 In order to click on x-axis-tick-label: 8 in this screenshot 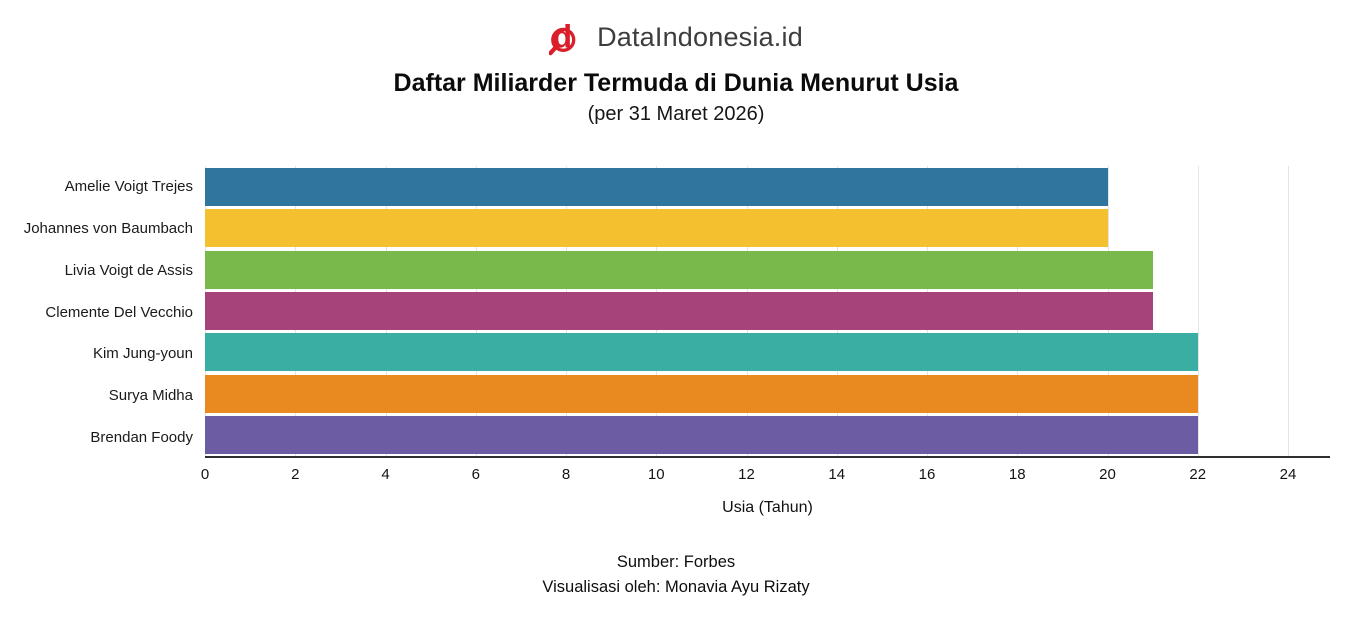, I will do `click(566, 474)`.